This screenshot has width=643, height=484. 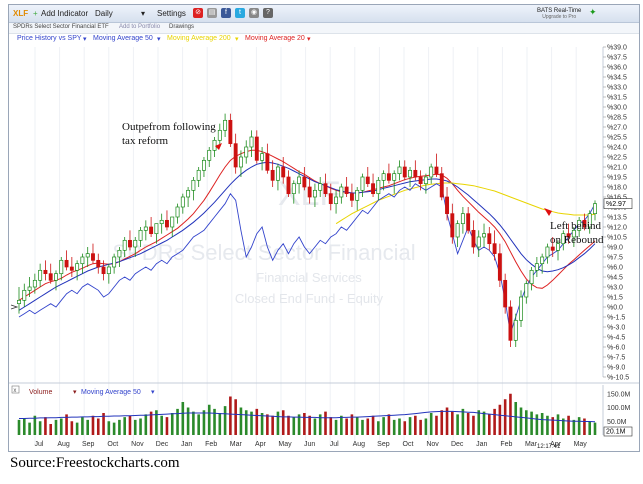 I want to click on add-indicator-icon: +, so click(x=35, y=13).